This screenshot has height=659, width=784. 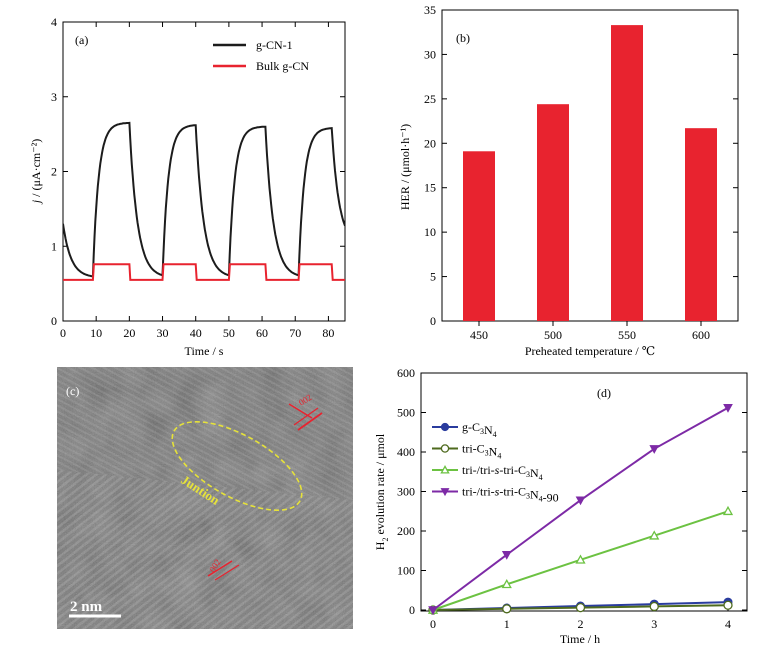 I want to click on y-tick-label: 25, so click(x=430, y=99).